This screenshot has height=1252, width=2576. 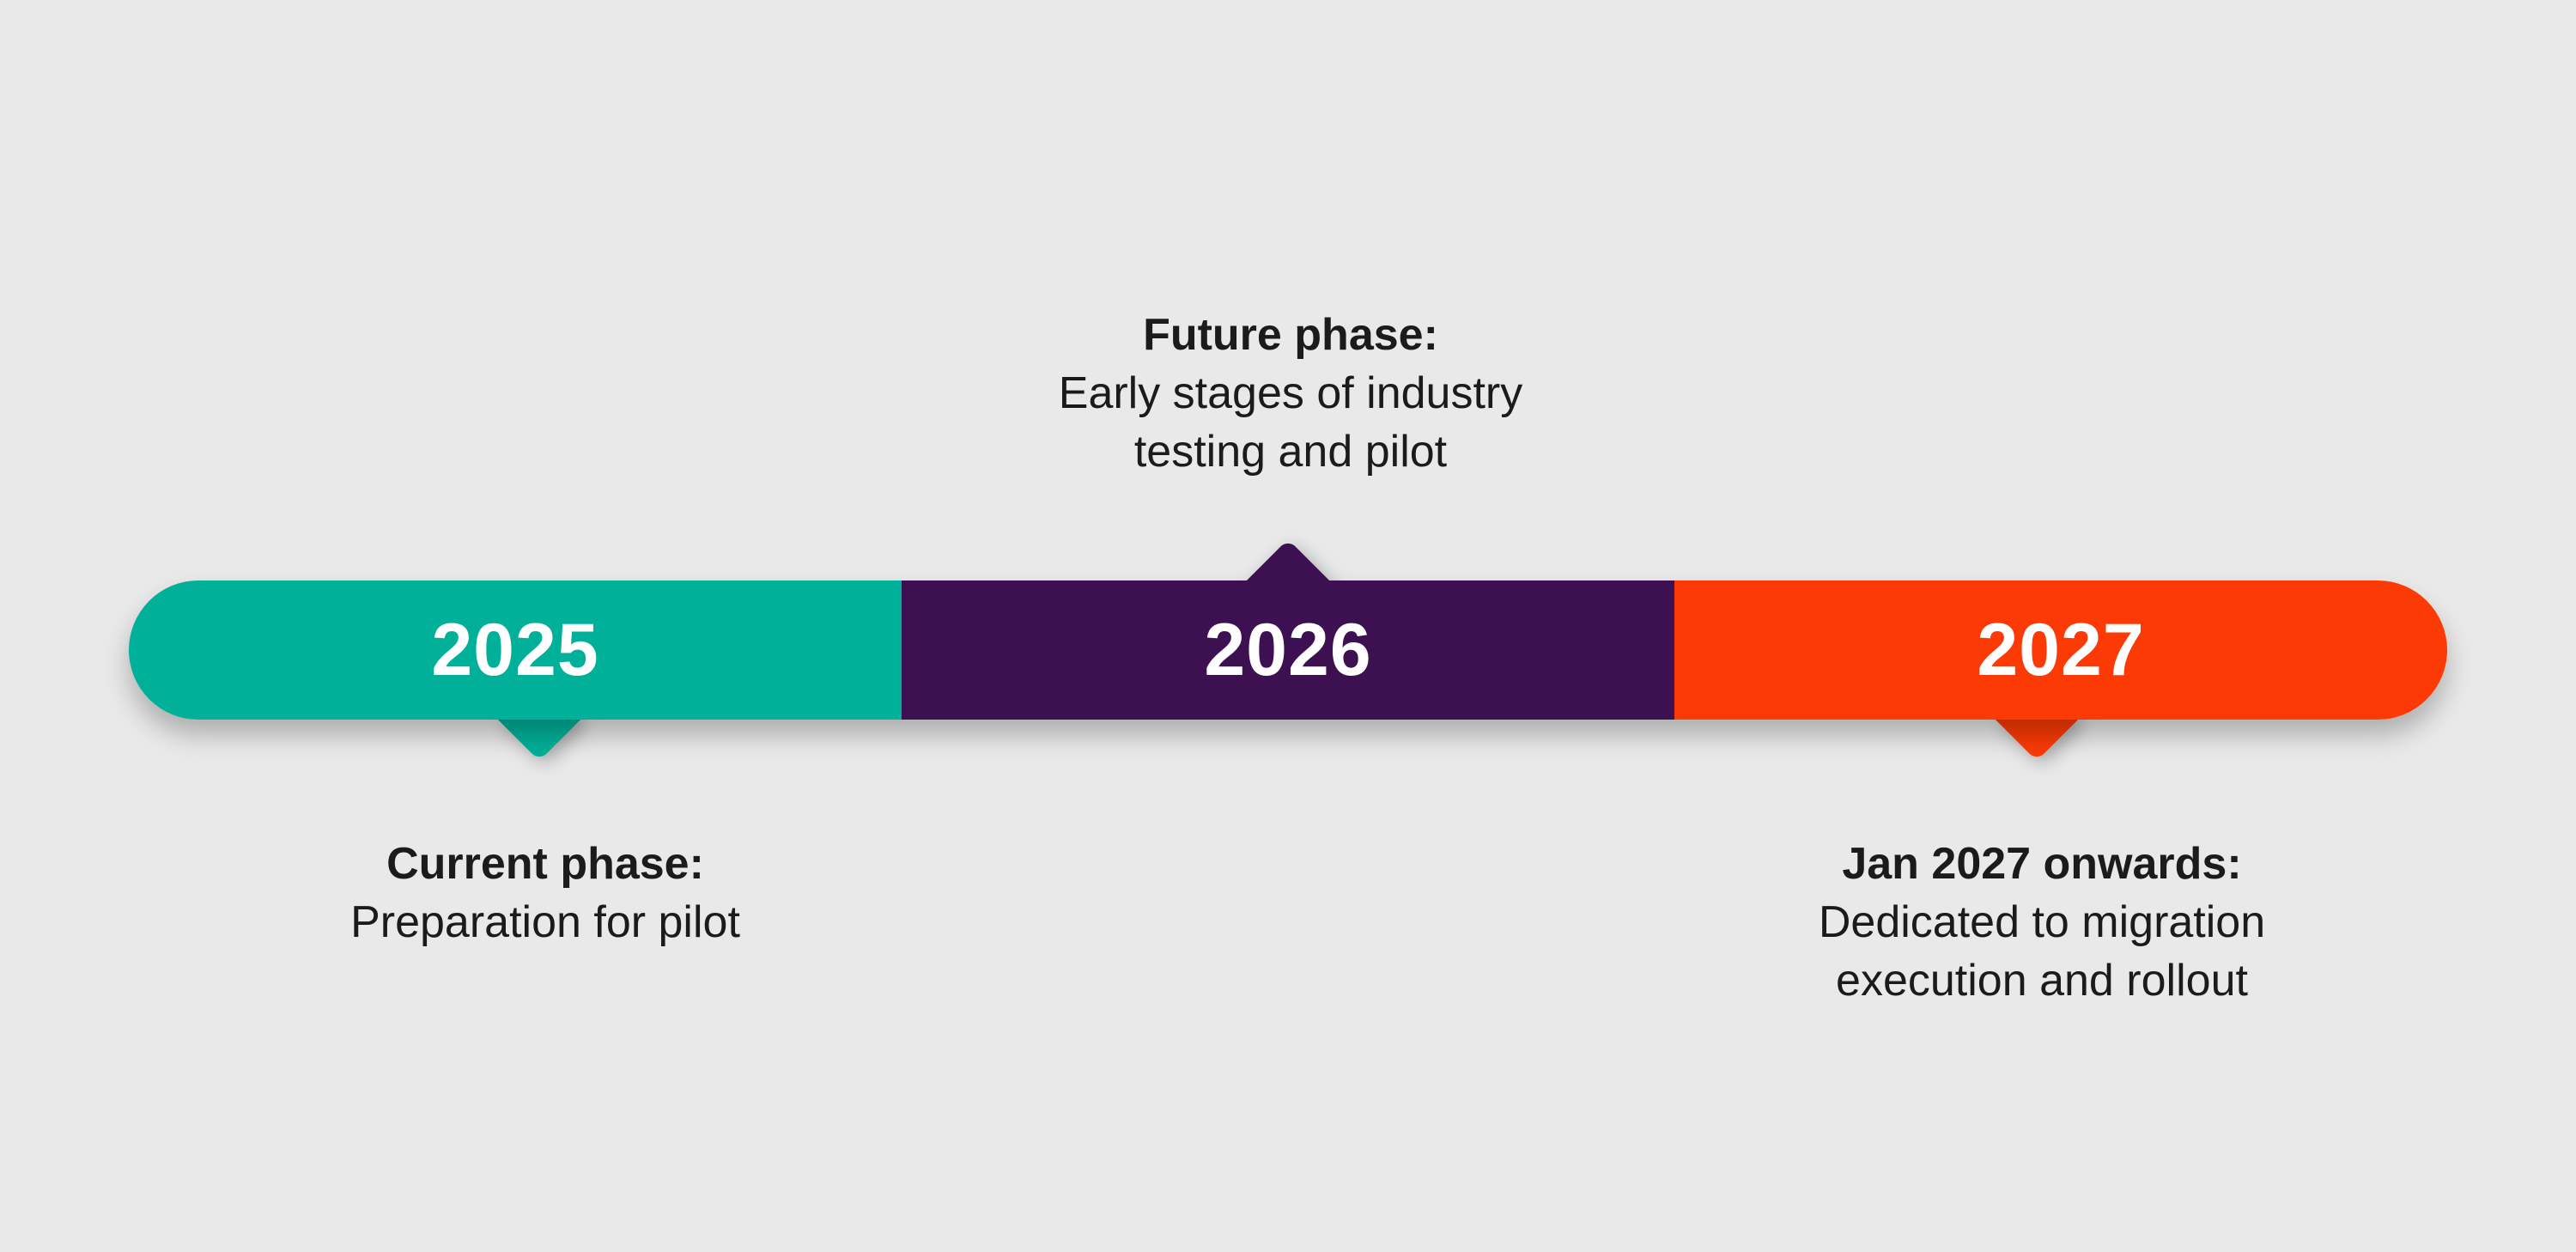 I want to click on annotation-jan-2027-line-1: Dedicated to migration, so click(x=2042, y=922).